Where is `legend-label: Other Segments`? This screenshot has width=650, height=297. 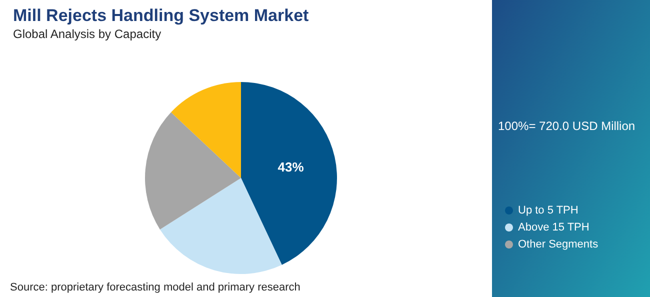 legend-label: Other Segments is located at coordinates (558, 244).